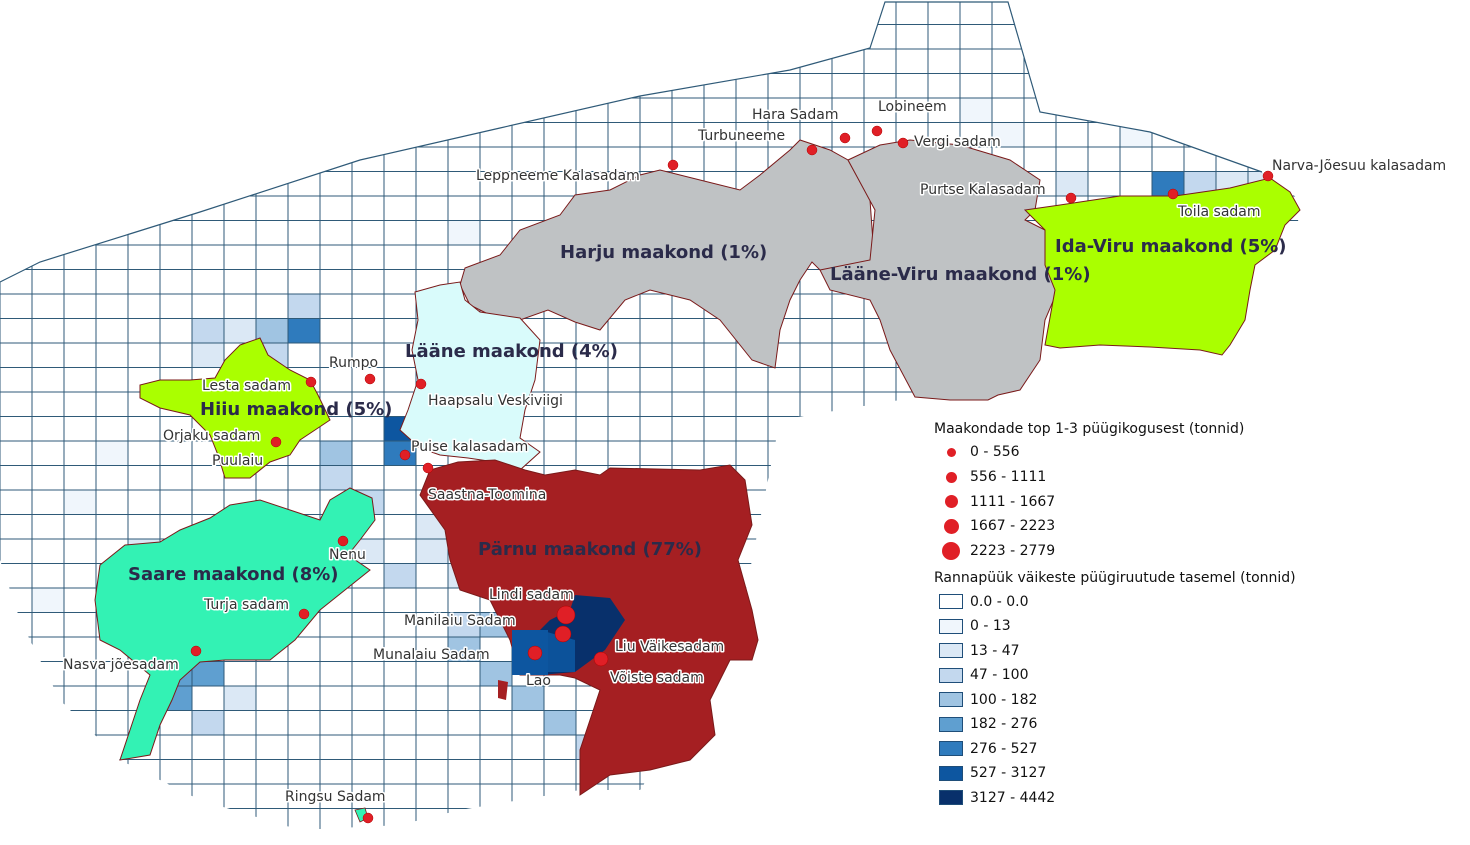 The width and height of the screenshot is (1470, 845). I want to click on legend-catch-label: 1111 - 1667, so click(1013, 501).